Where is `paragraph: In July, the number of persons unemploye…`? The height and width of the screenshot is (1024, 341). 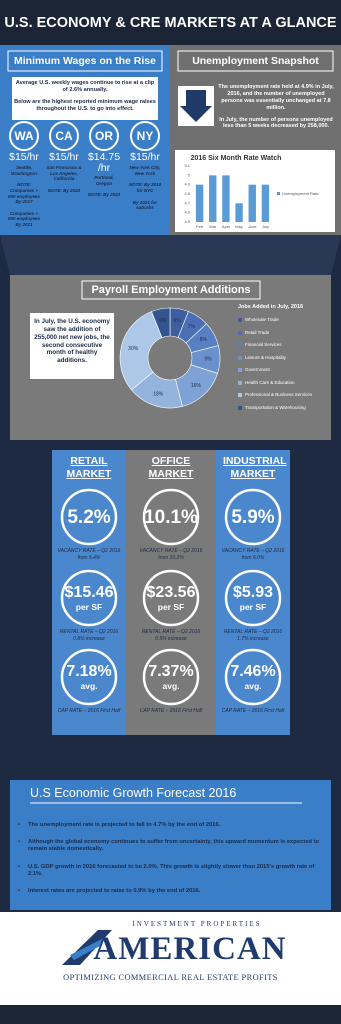 paragraph: In July, the number of persons unemploye… is located at coordinates (276, 123).